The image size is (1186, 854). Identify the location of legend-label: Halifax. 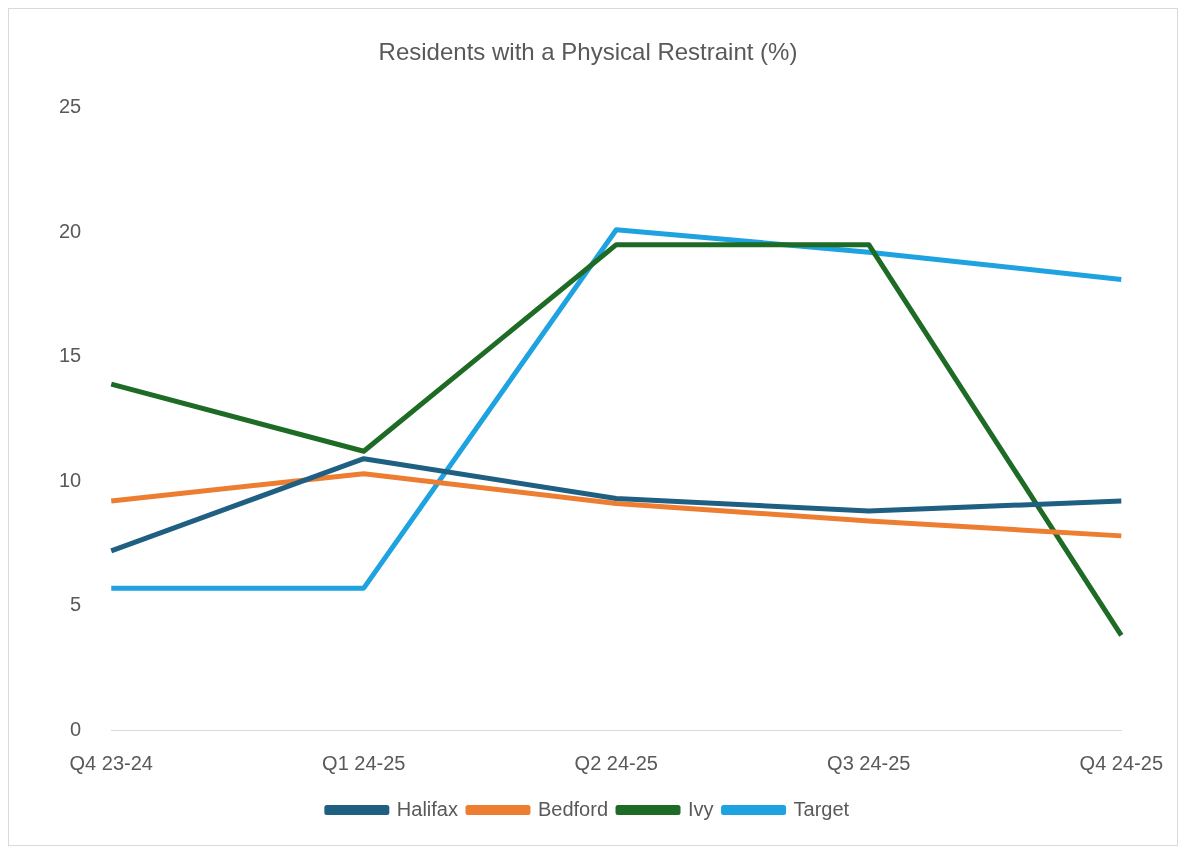
(427, 808).